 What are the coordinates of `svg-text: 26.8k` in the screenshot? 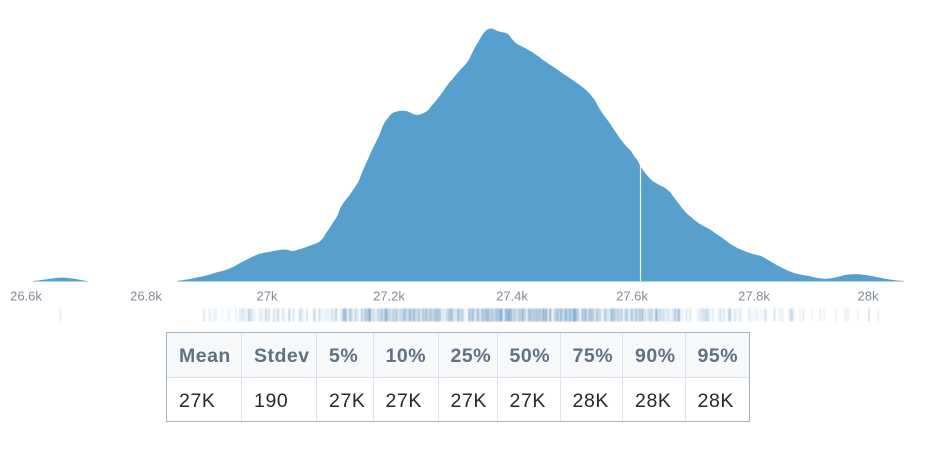 It's located at (146, 296).